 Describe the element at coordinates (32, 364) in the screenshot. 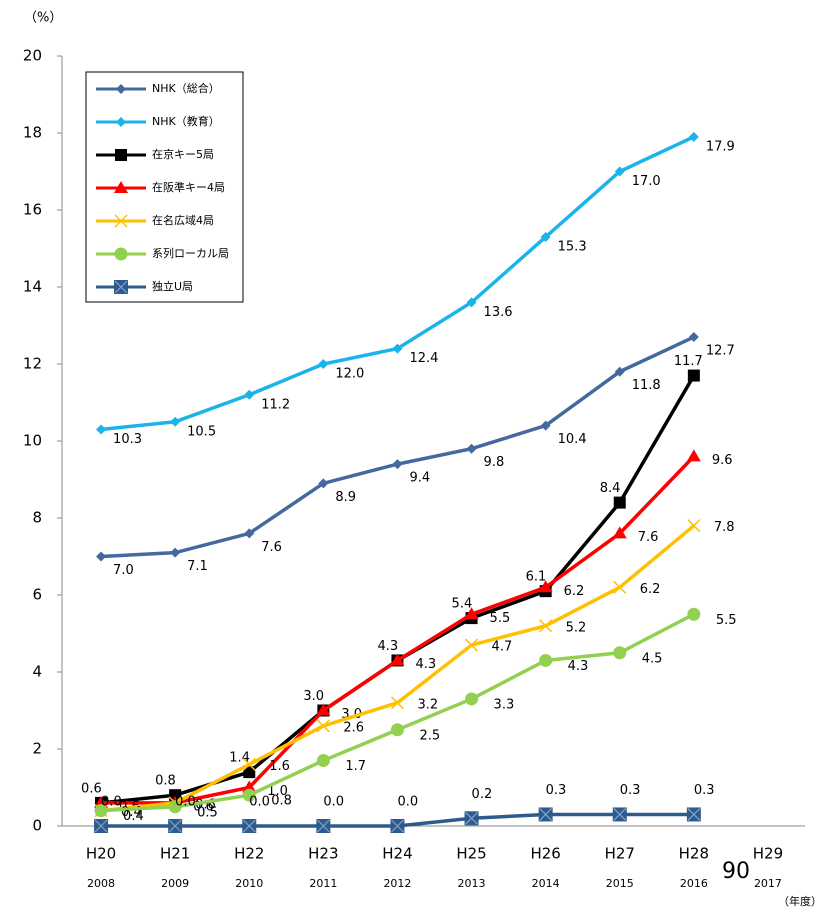

I see `y-tick-label: 12` at that location.